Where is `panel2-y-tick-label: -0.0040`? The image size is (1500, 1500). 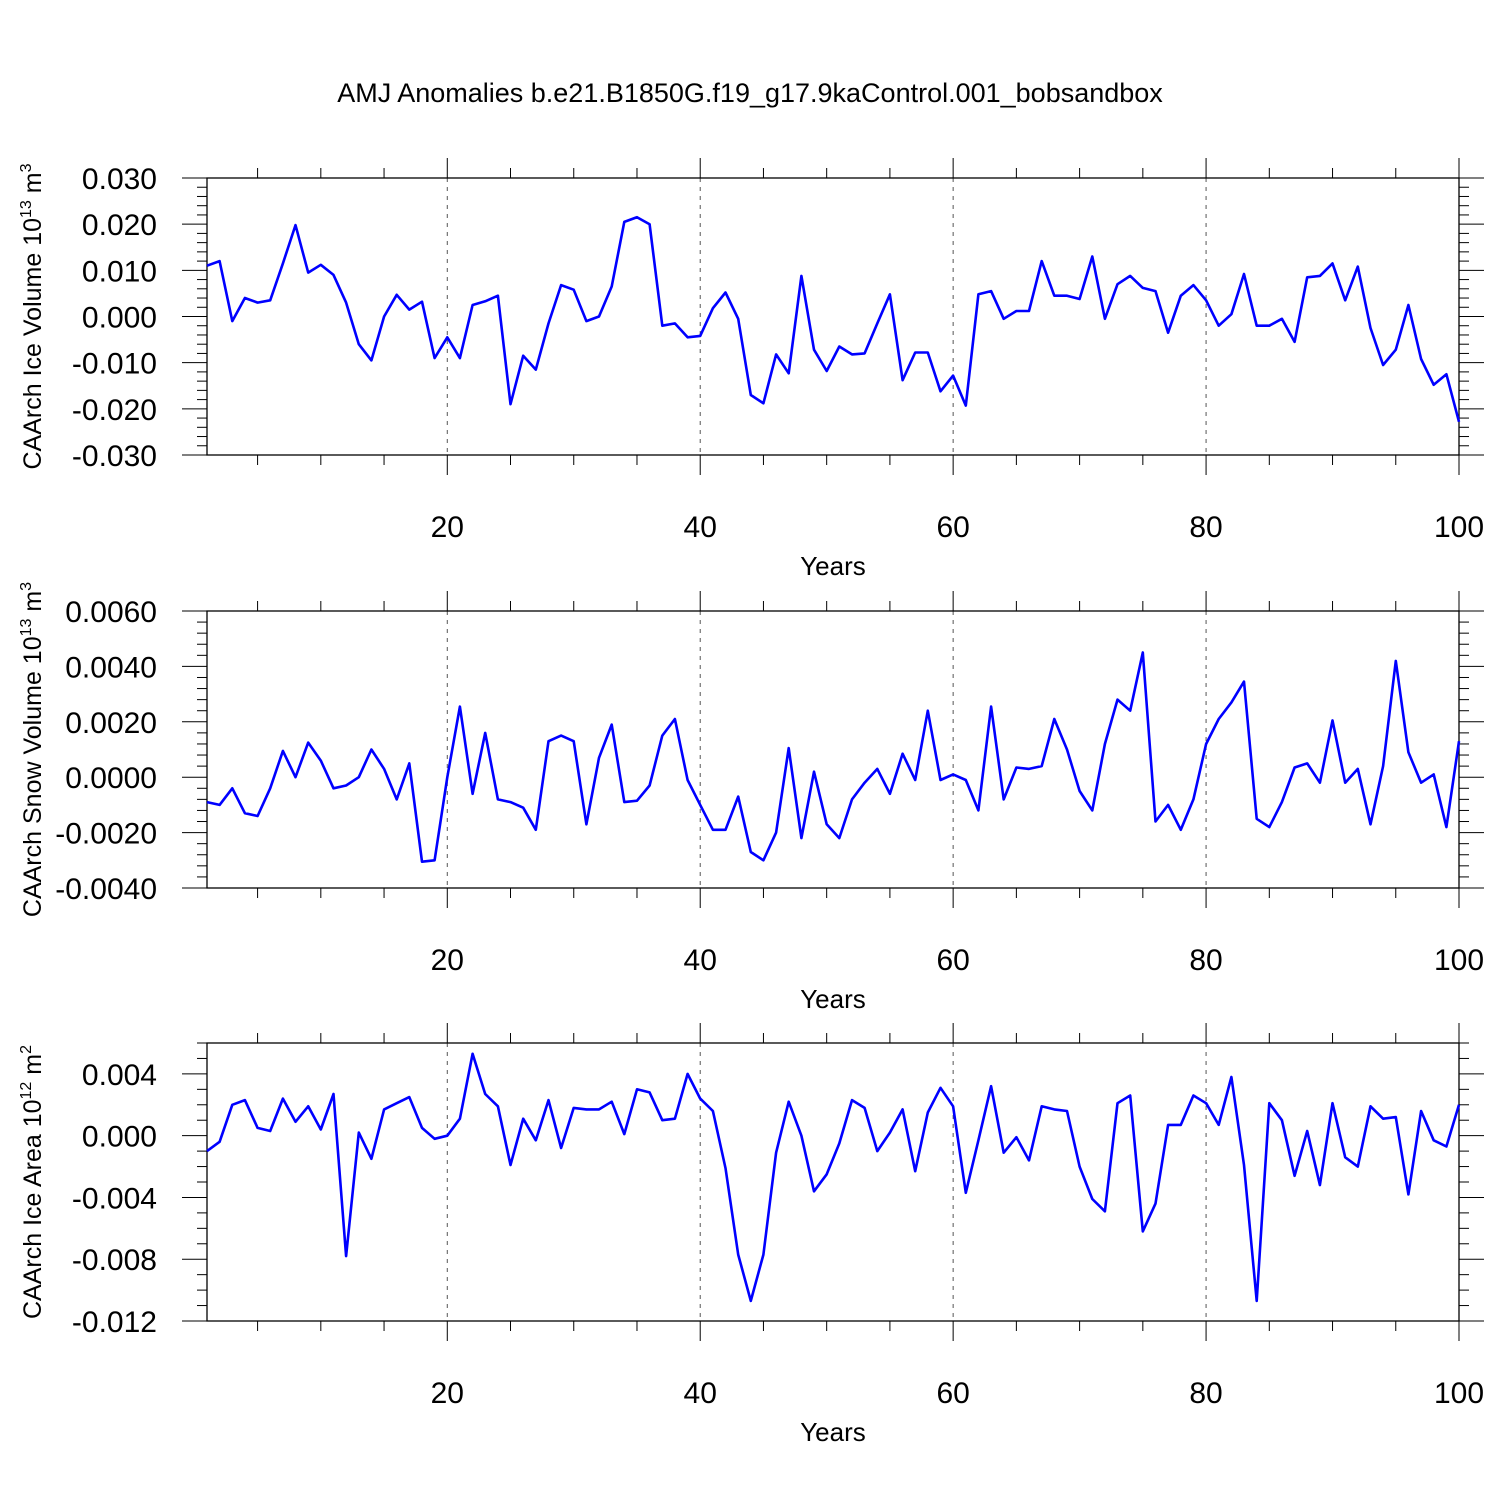
panel2-y-tick-label: -0.0040 is located at coordinates (106, 889).